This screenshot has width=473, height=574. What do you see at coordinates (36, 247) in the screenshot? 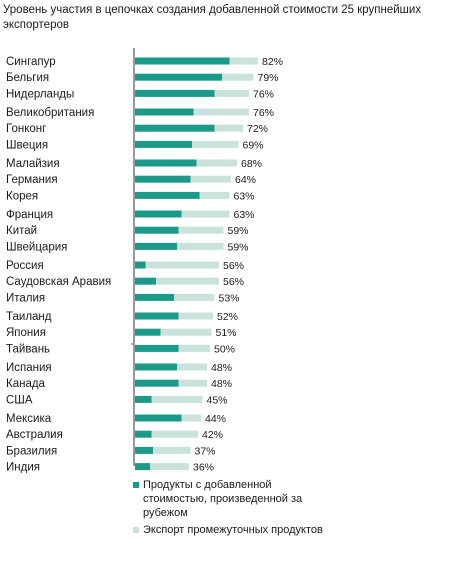
I see `category-label: Швейцария` at bounding box center [36, 247].